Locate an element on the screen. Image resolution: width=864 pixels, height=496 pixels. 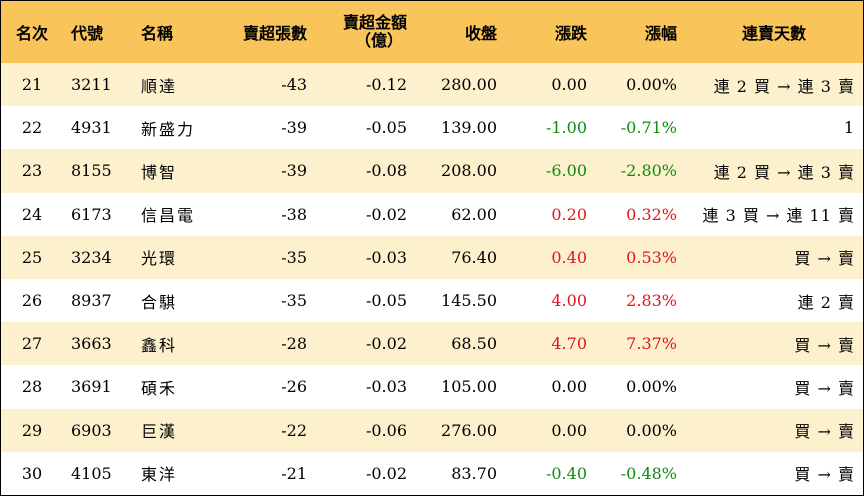
name-cell: 光環 is located at coordinates (159, 259).